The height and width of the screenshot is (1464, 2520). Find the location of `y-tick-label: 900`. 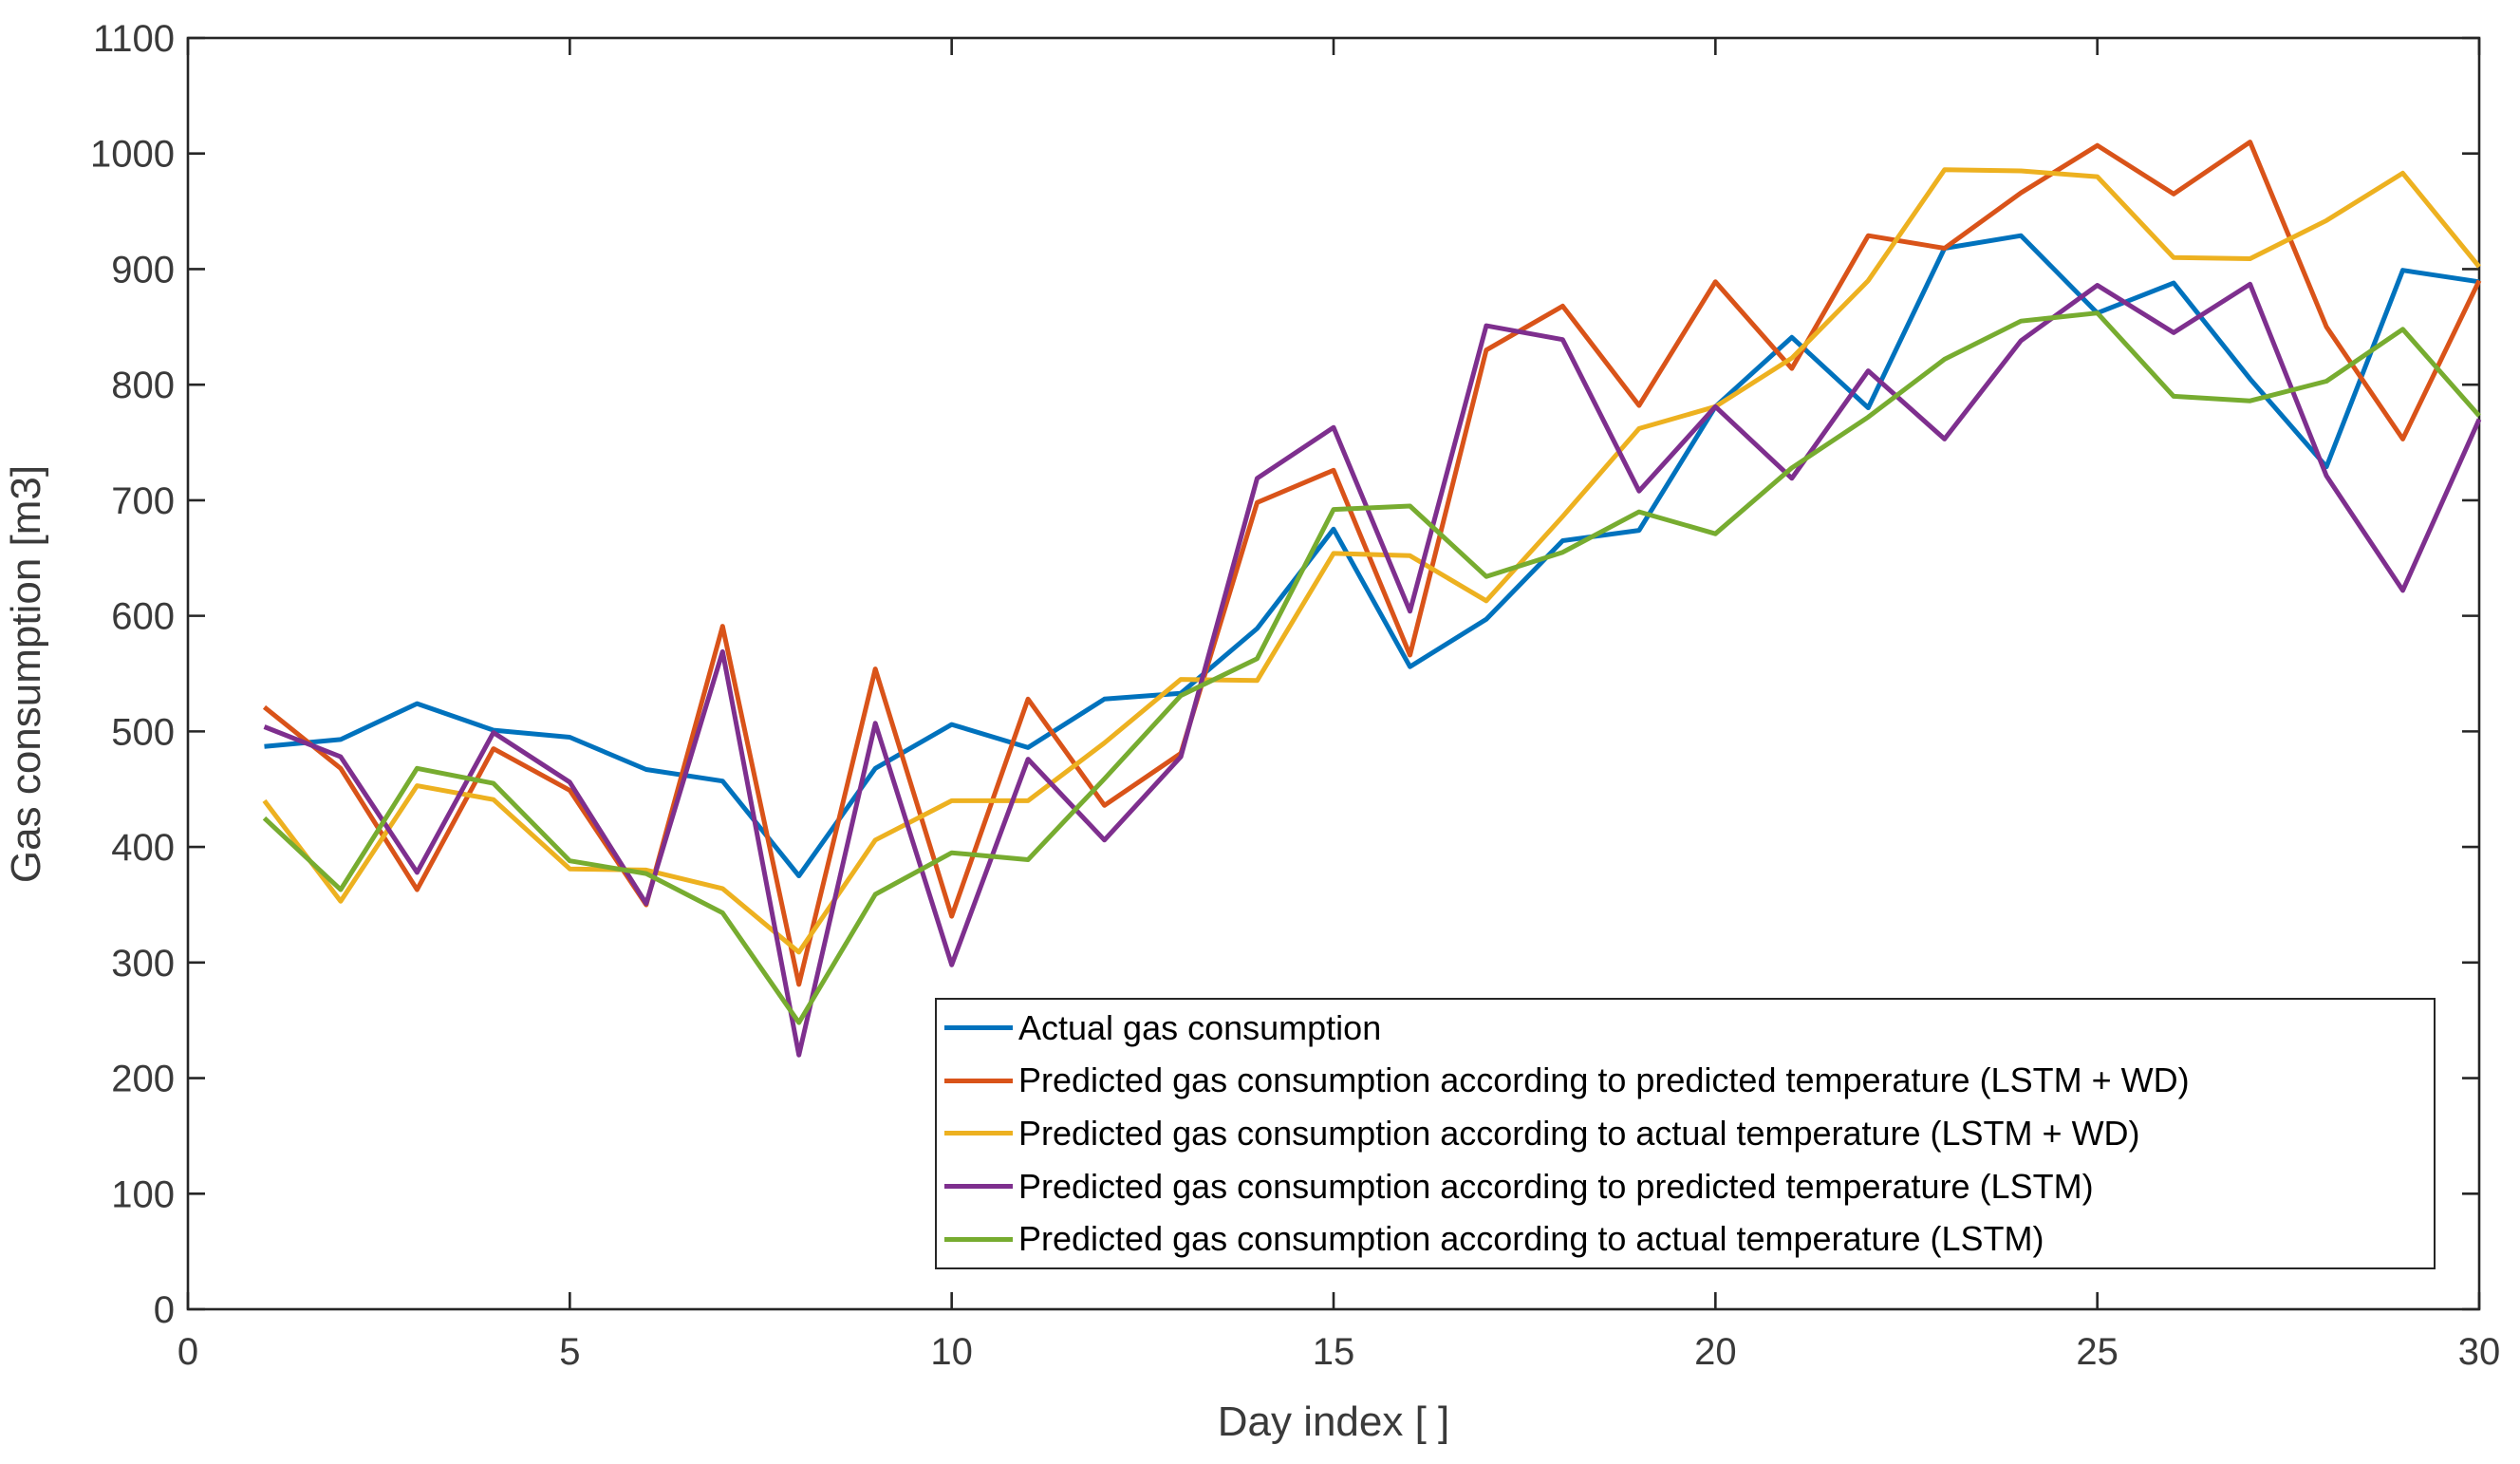

y-tick-label: 900 is located at coordinates (143, 270).